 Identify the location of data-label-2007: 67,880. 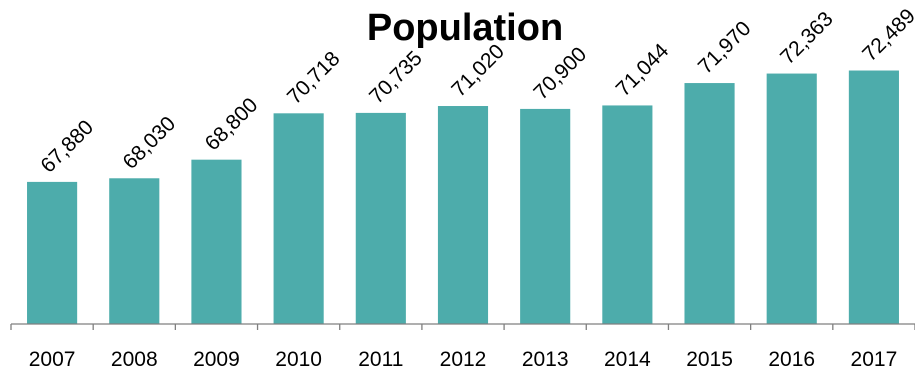
(67, 147).